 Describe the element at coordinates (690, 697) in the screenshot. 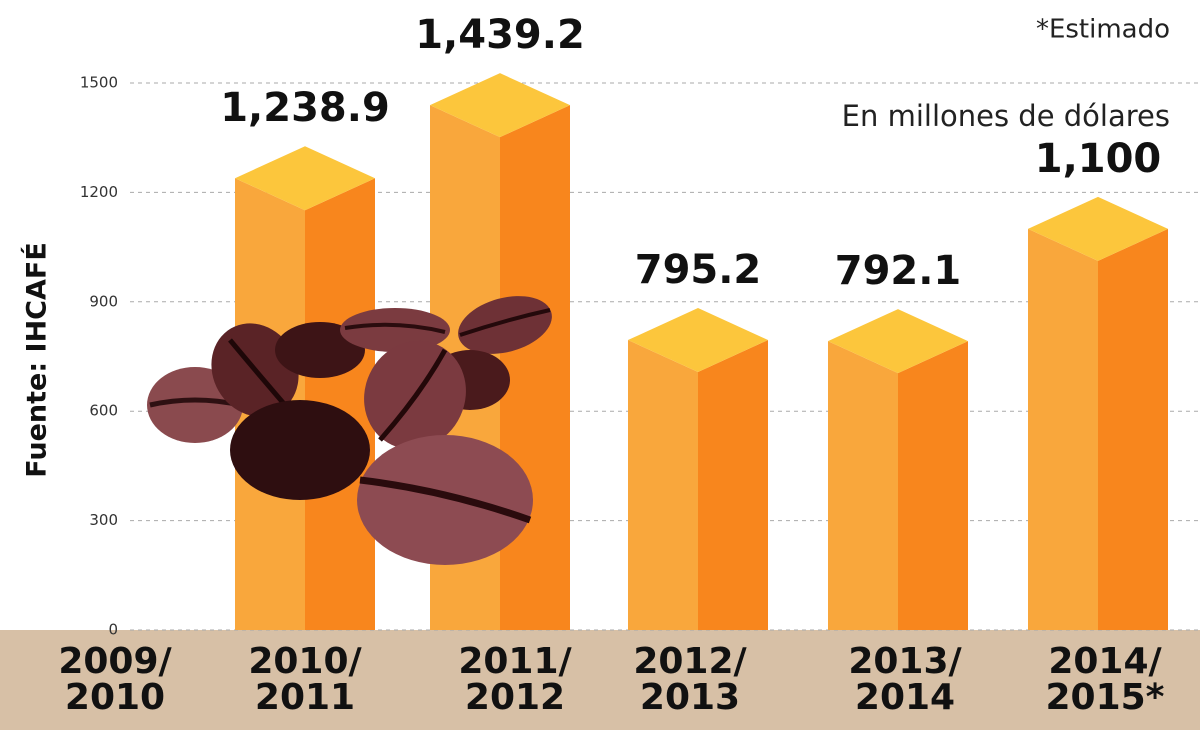

I see `x-tick-label: 2013` at that location.